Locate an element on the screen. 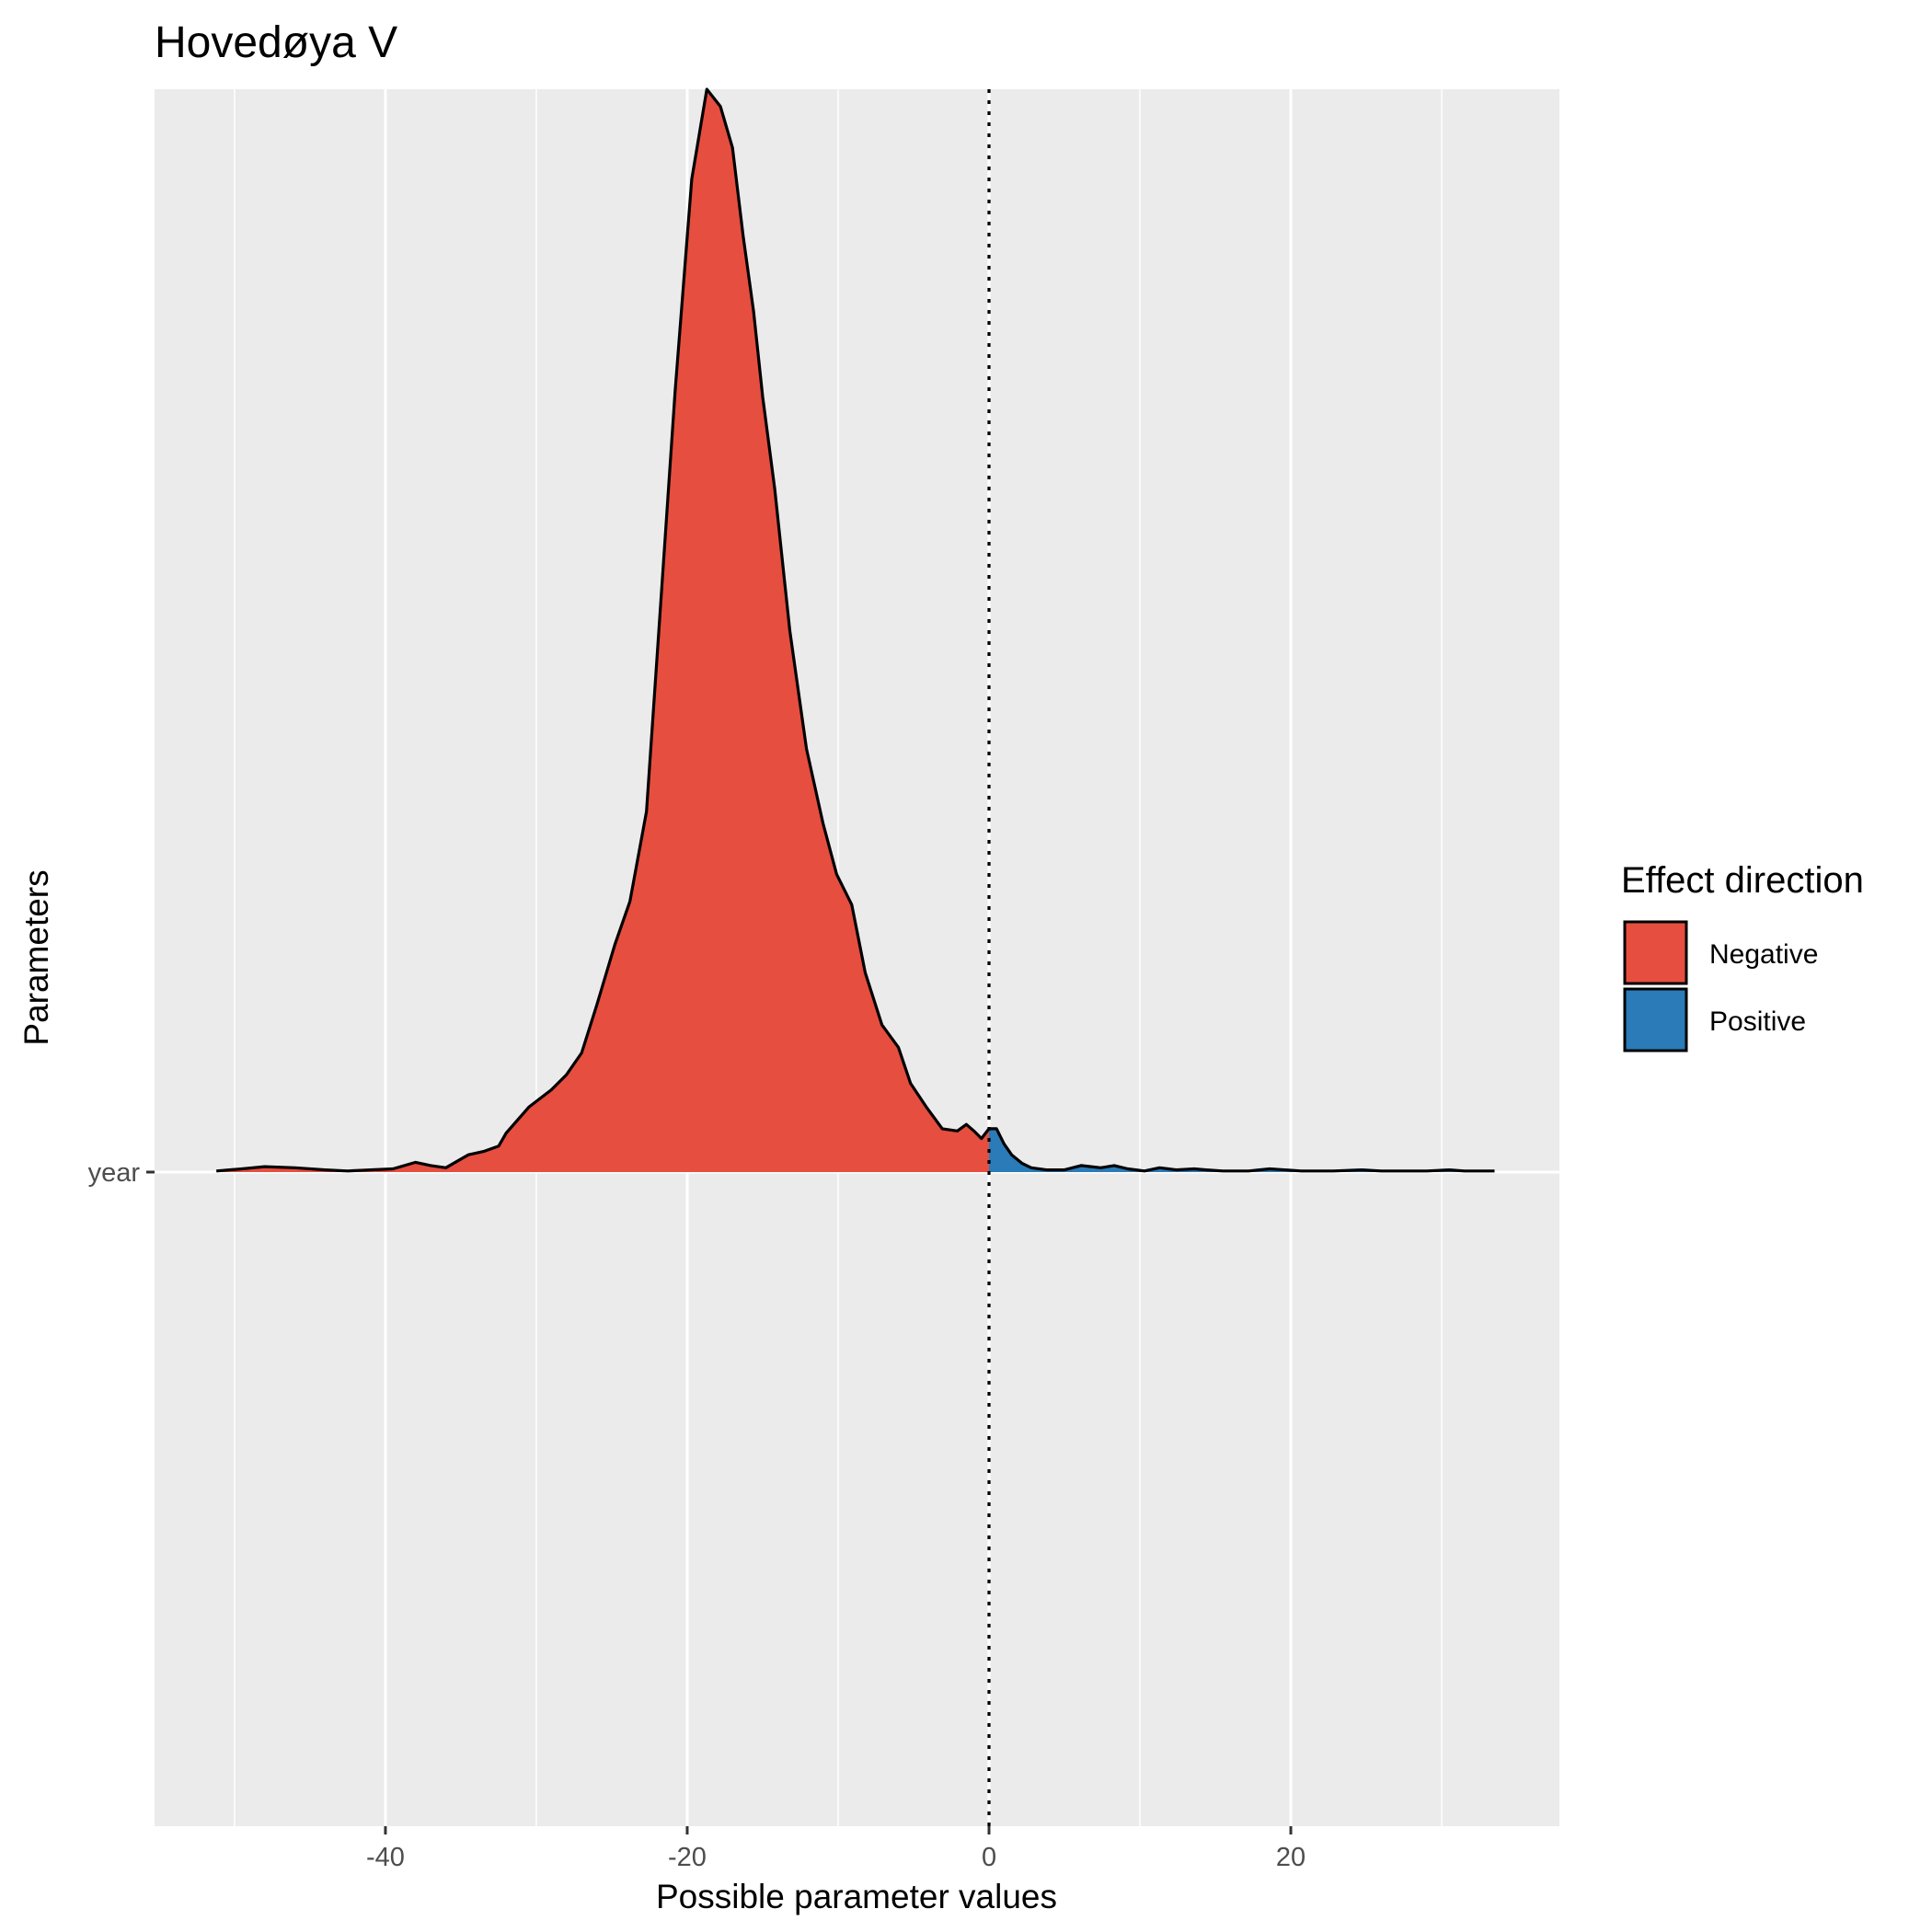 This screenshot has height=1932, width=1932. x-tick-label: 20 is located at coordinates (1290, 1857).